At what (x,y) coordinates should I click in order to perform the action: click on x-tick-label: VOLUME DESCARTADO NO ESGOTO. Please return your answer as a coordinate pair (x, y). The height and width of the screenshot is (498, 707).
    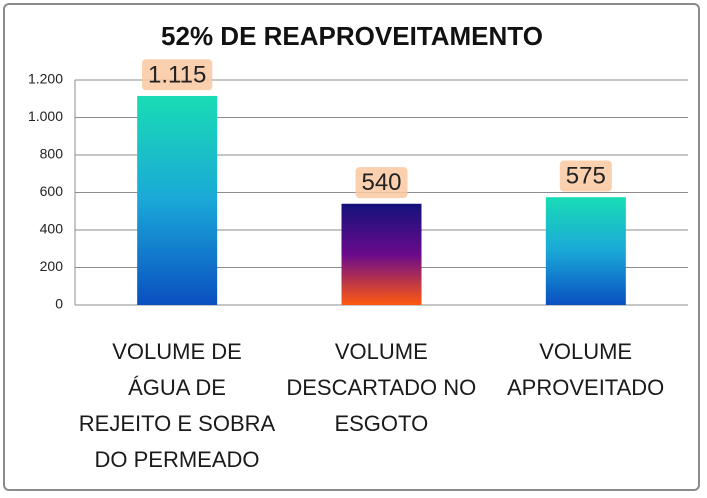
    Looking at the image, I should click on (381, 387).